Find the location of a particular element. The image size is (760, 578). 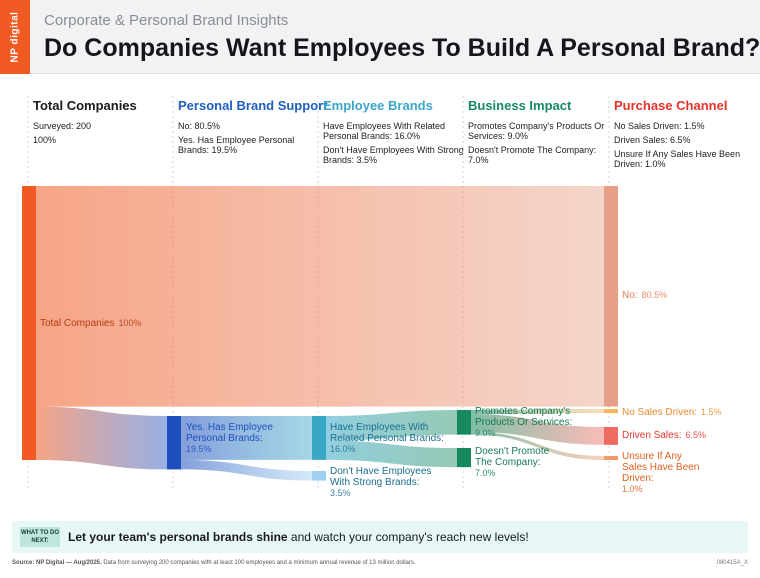

node-unsure is located at coordinates (611, 458).